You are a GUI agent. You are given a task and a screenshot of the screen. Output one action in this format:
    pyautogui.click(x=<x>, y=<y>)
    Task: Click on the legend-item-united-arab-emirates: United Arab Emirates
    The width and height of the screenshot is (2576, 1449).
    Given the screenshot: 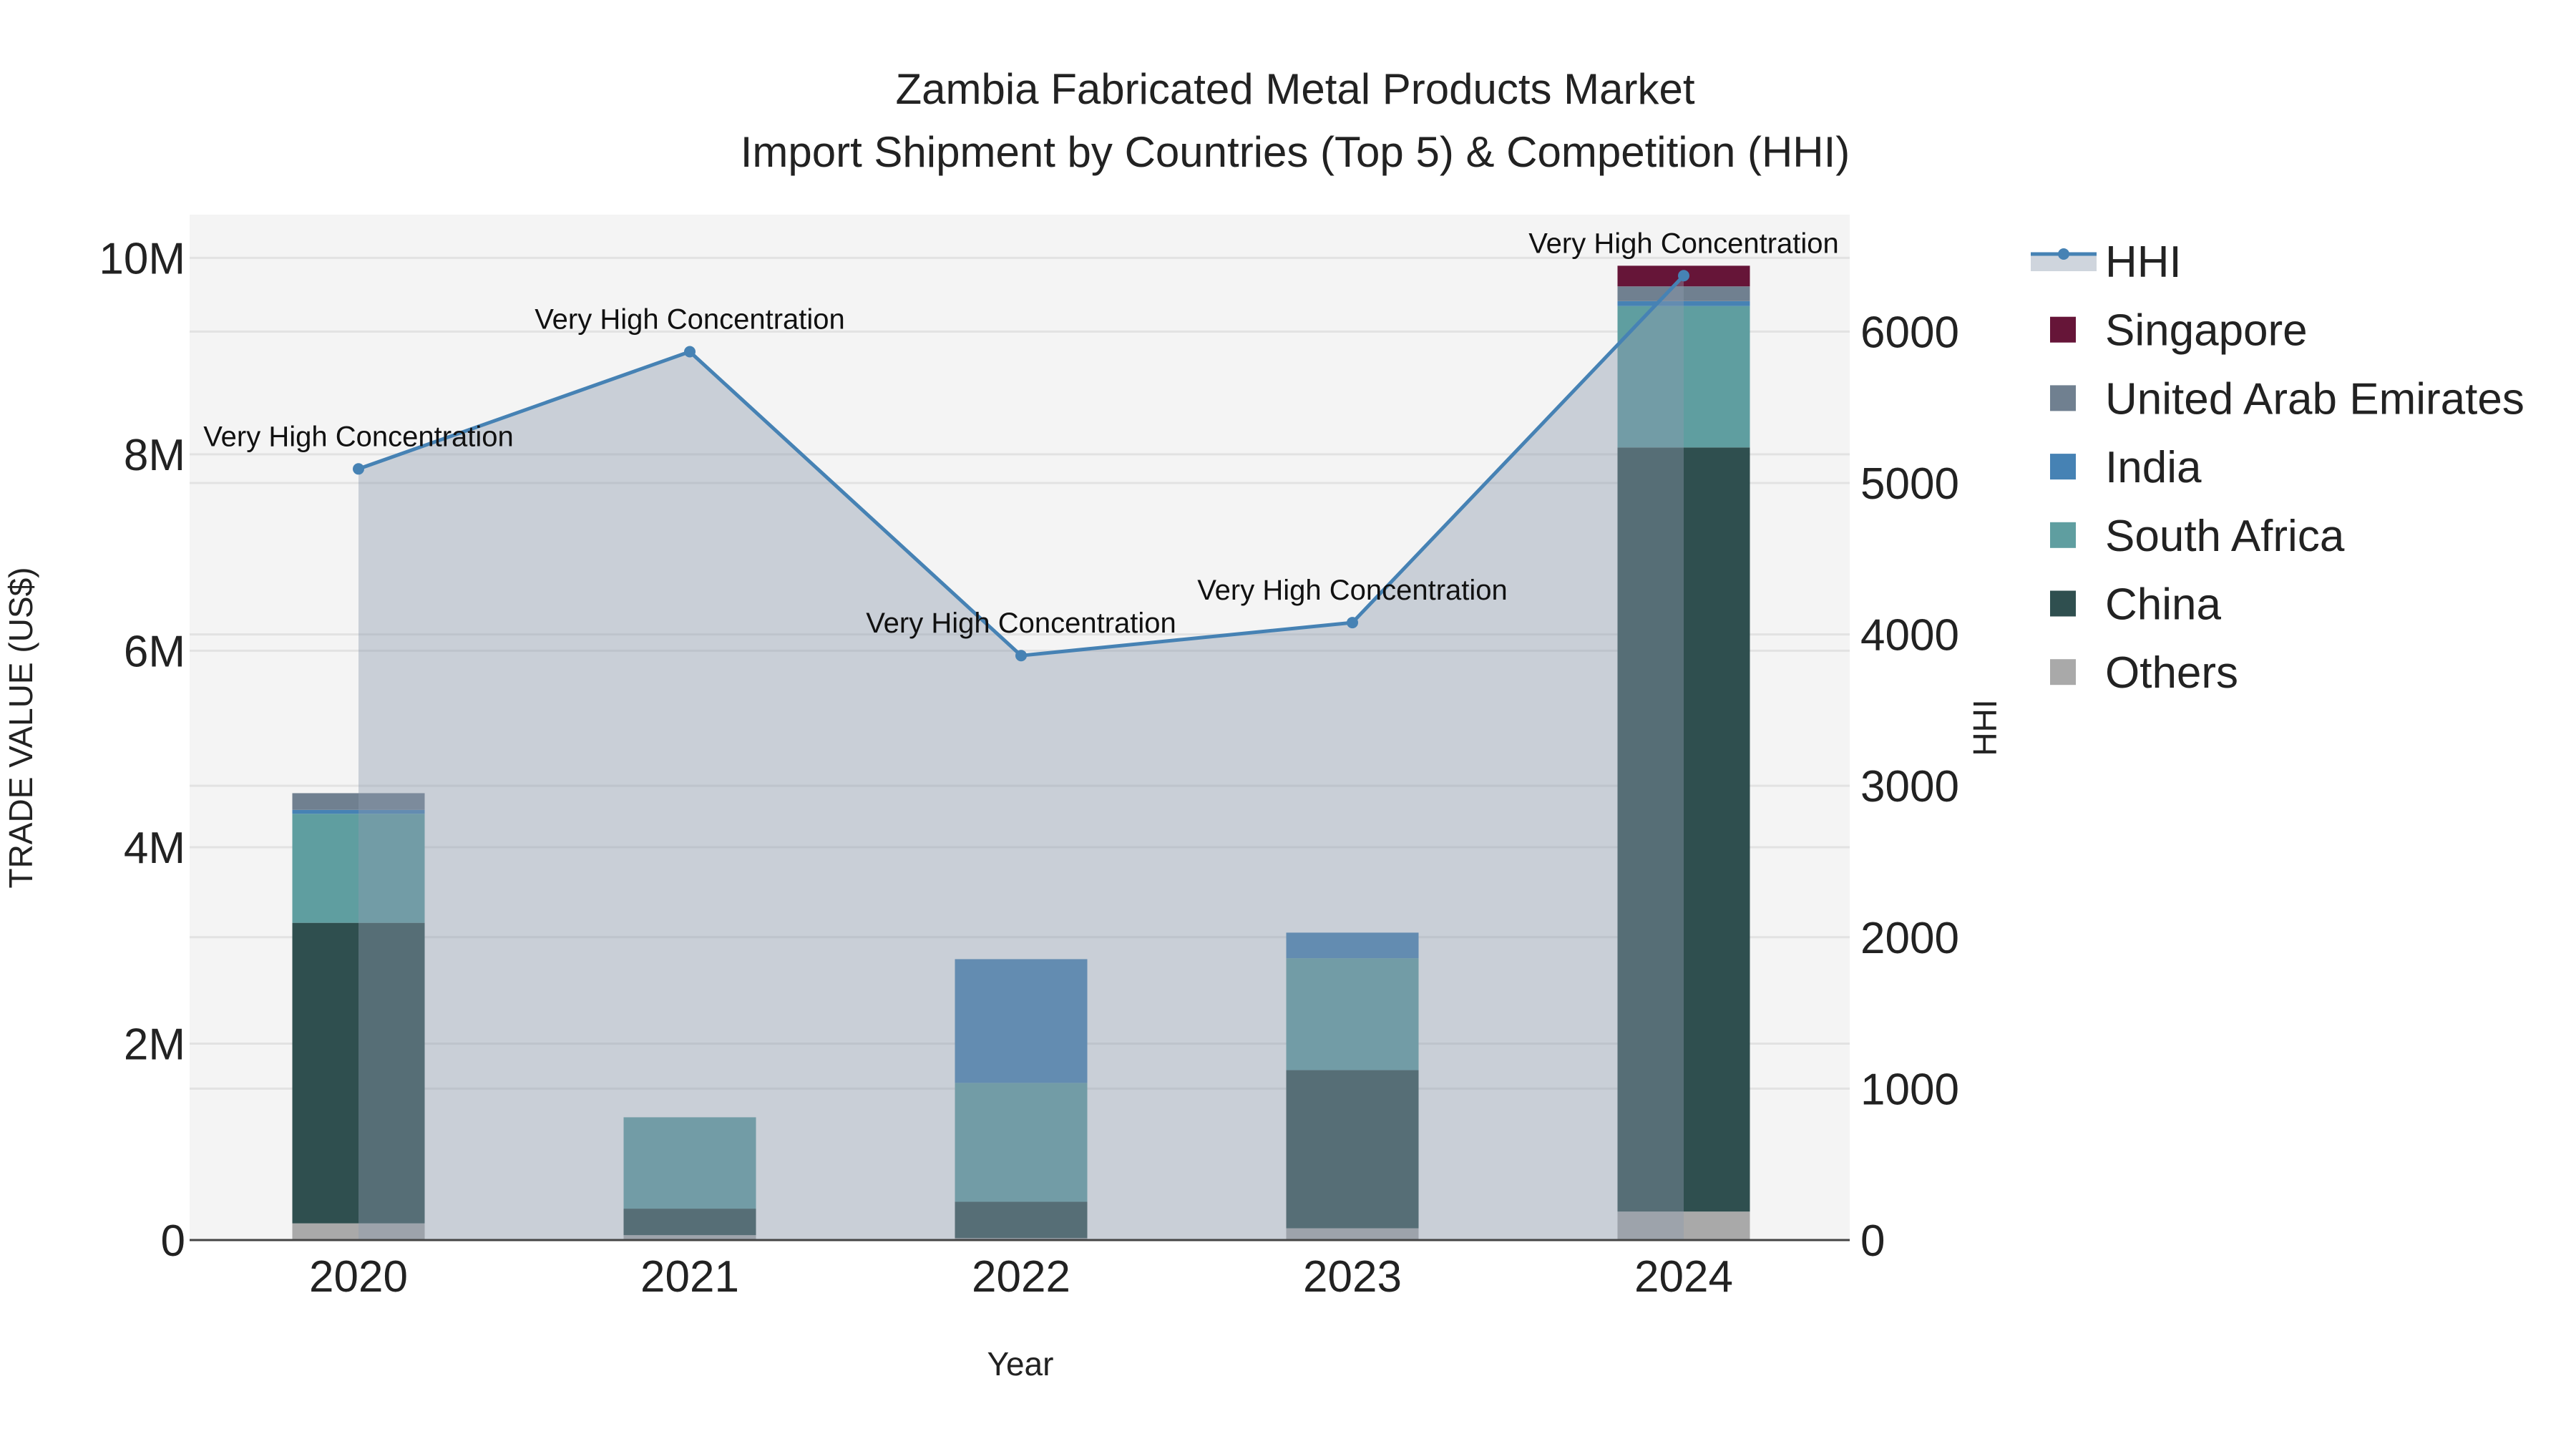 What is the action you would take?
    pyautogui.click(x=2287, y=399)
    